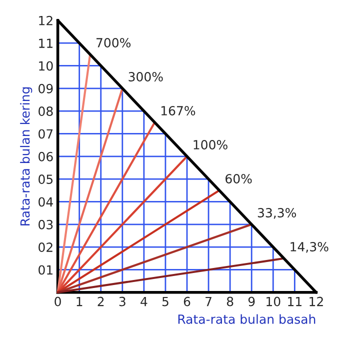 The height and width of the screenshot is (340, 340). I want to click on y-tick-label: 02, so click(45, 247).